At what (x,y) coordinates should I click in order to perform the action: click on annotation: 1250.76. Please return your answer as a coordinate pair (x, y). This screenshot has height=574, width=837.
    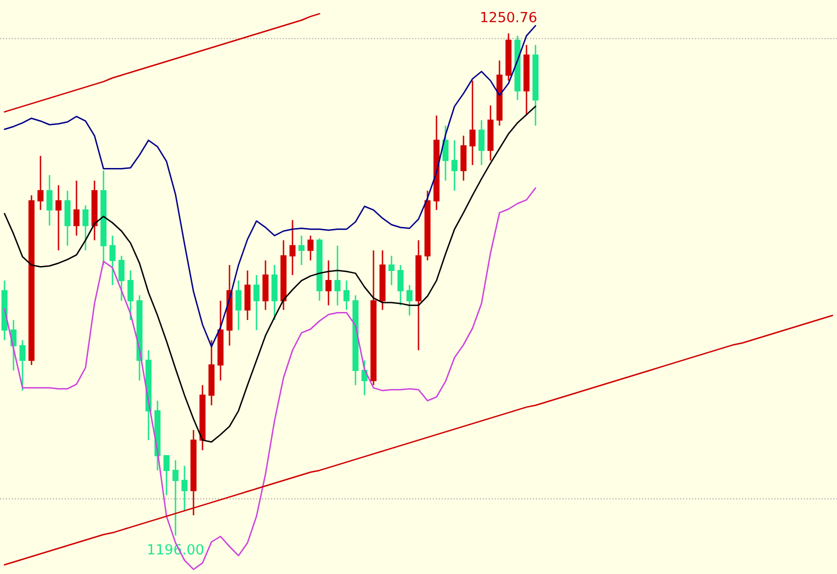
    Looking at the image, I should click on (508, 17).